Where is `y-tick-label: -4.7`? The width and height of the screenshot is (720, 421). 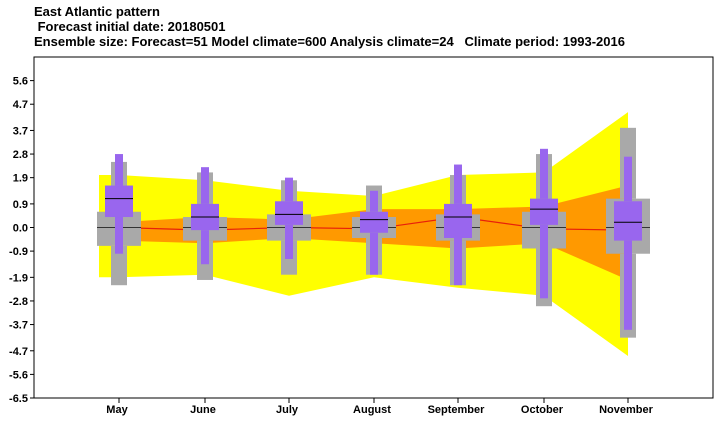 y-tick-label: -4.7 is located at coordinates (18, 352).